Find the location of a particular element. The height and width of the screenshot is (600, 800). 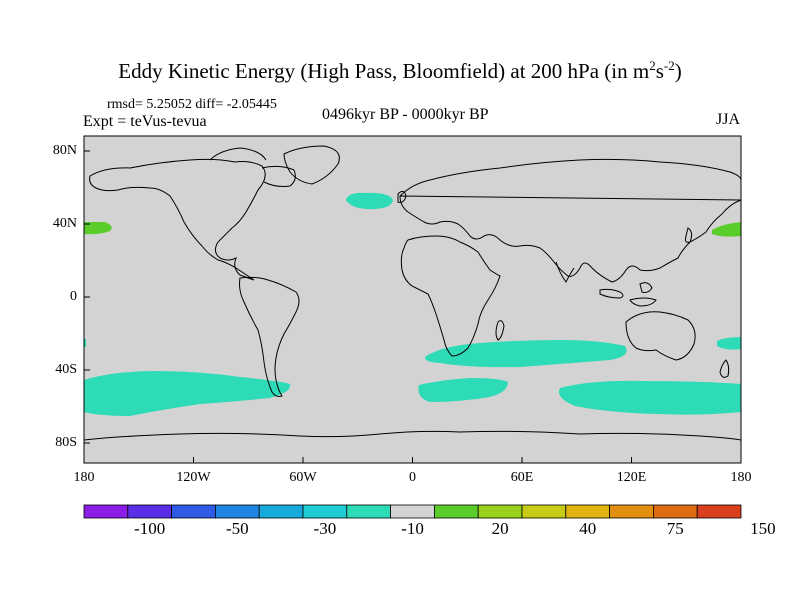

lat-label: 40S is located at coordinates (66, 369).